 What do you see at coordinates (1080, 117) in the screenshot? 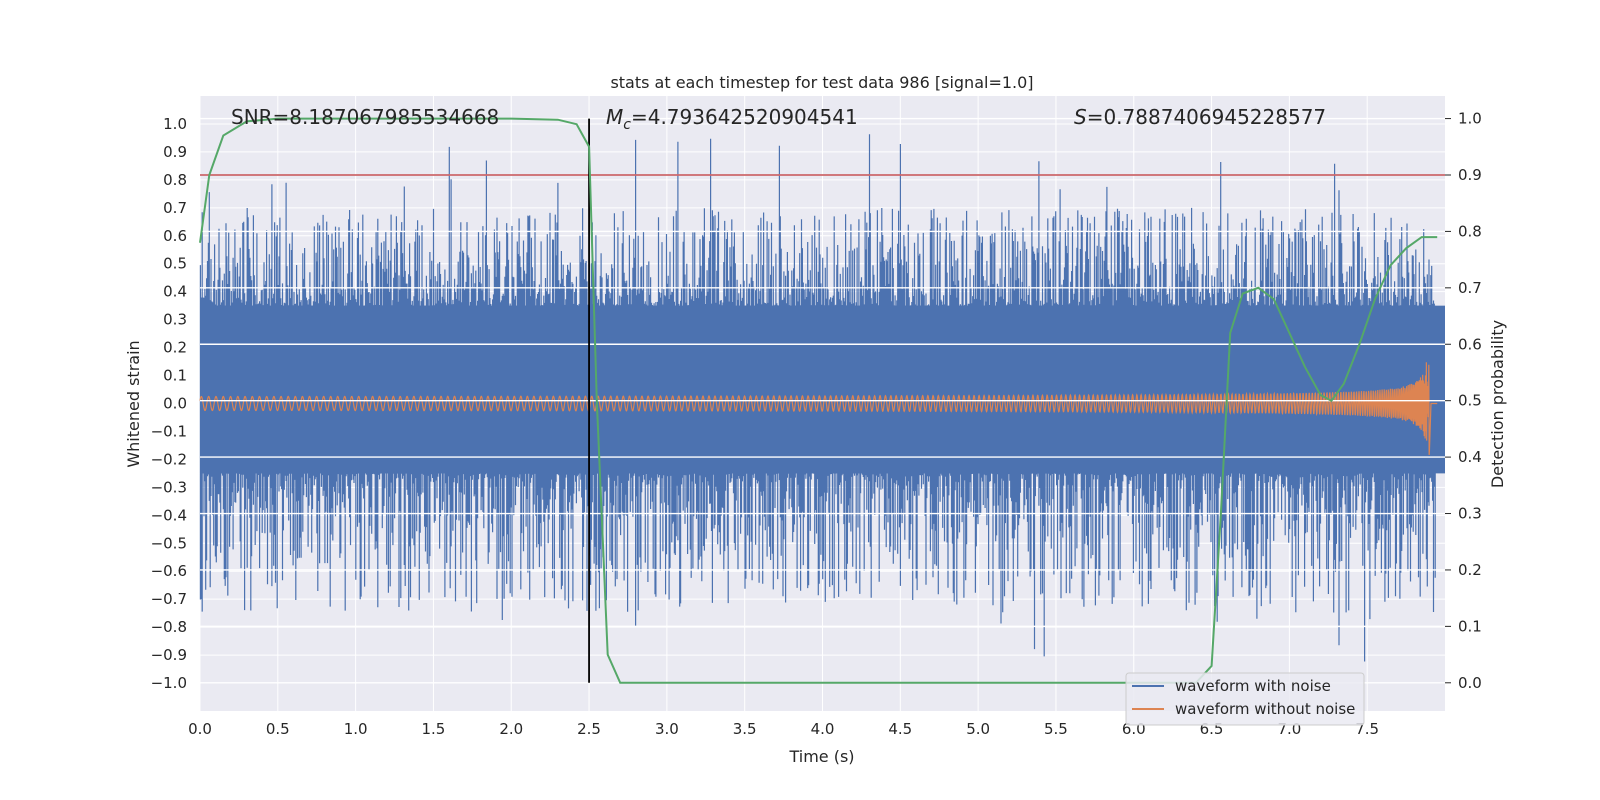
I see `s-symbol: S` at bounding box center [1080, 117].